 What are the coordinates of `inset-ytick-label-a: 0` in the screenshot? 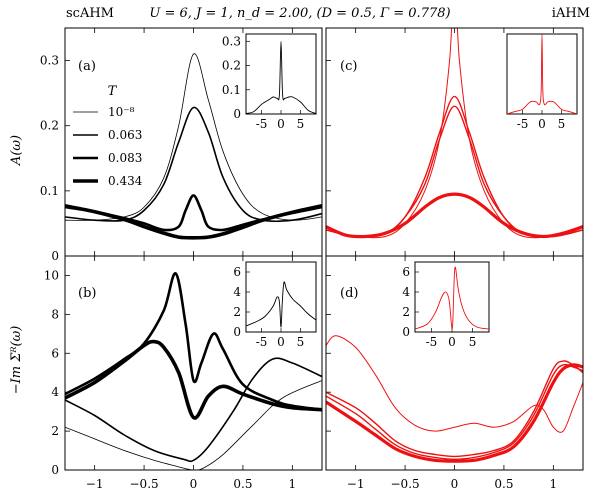 It's located at (237, 114).